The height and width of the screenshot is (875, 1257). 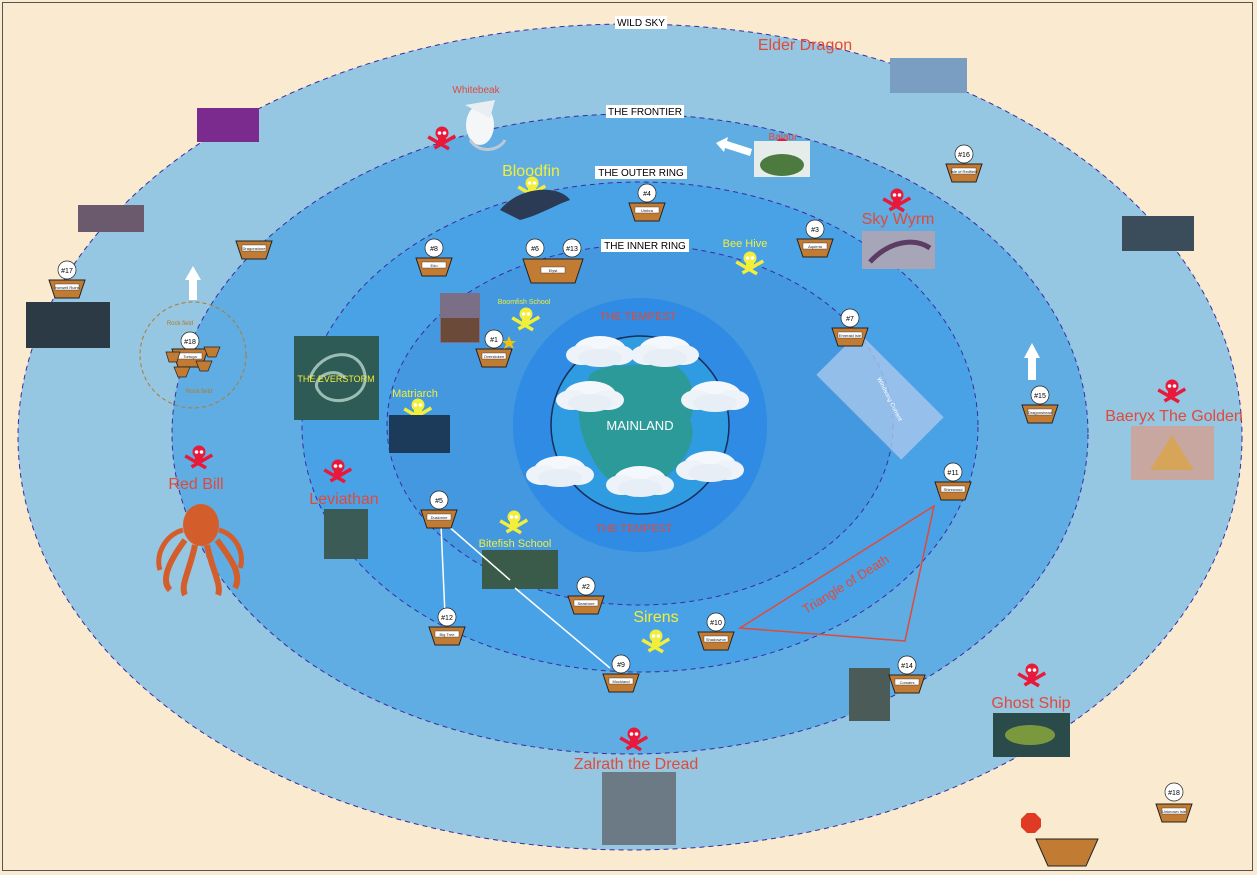 What do you see at coordinates (641, 173) in the screenshot?
I see `outer-ring-label: THE OUTER RING` at bounding box center [641, 173].